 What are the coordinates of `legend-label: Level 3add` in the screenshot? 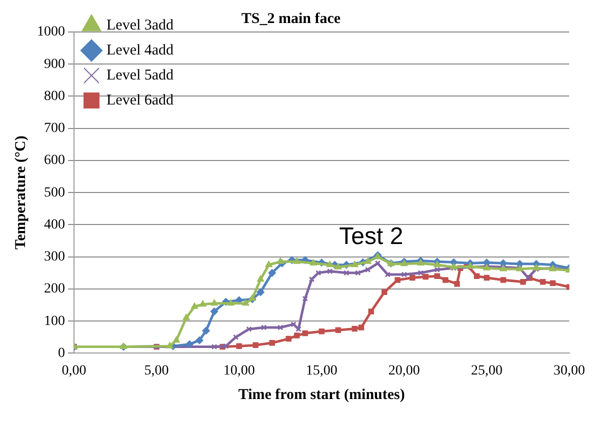 It's located at (140, 25).